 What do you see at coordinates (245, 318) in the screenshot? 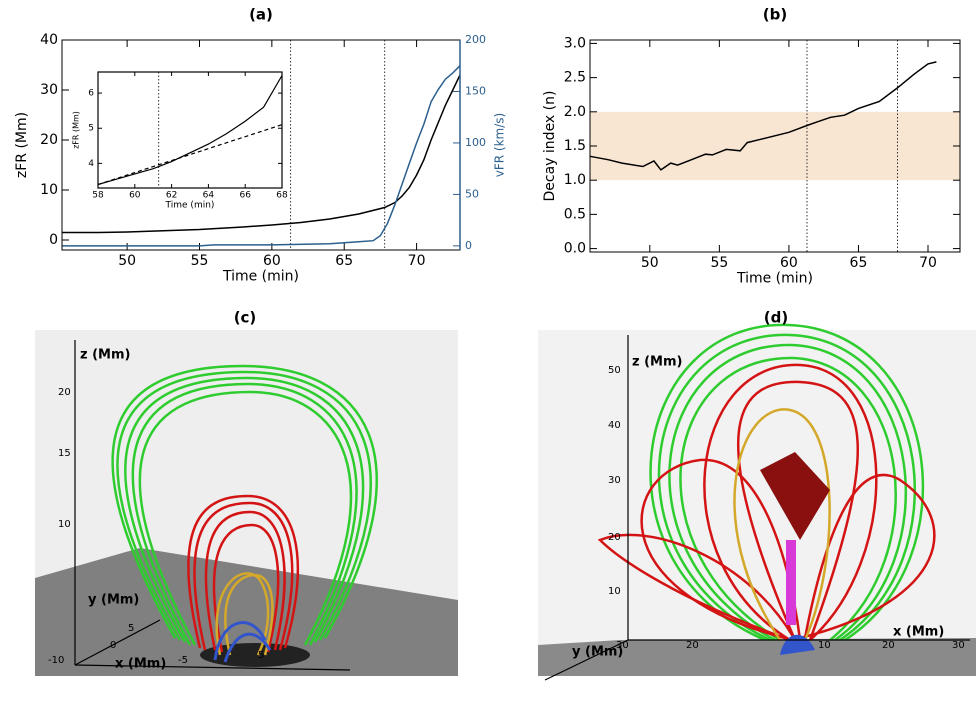
I see `panel-title: (c)` at bounding box center [245, 318].